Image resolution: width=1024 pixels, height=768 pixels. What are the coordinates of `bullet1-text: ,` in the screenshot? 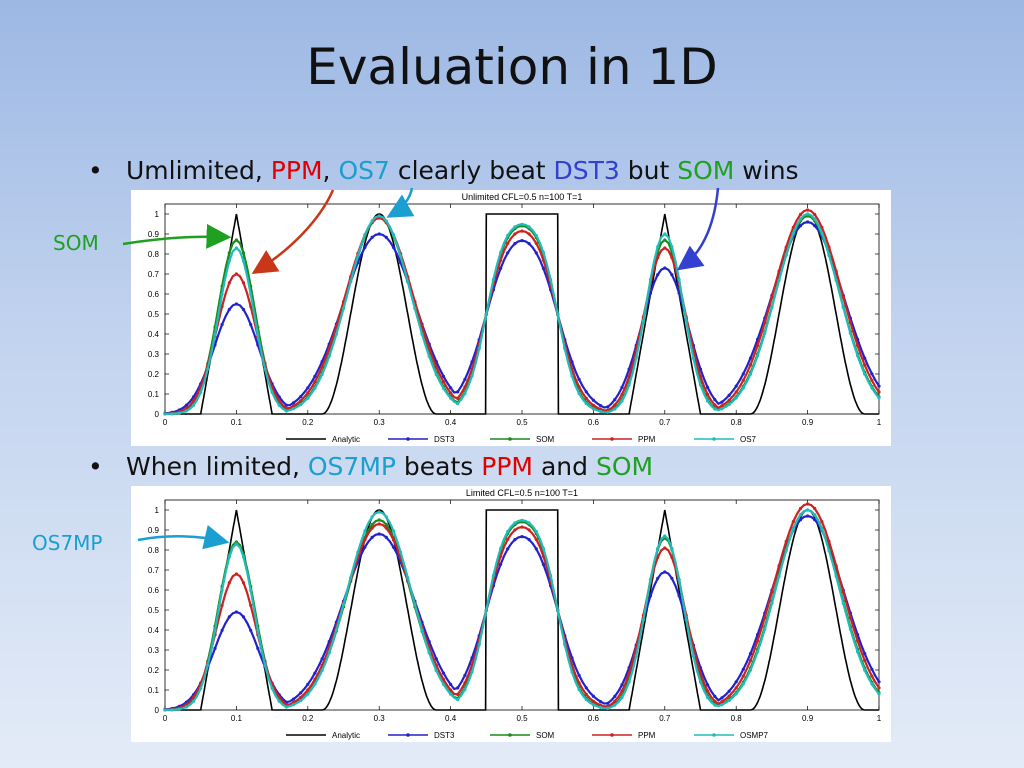 It's located at (330, 170).